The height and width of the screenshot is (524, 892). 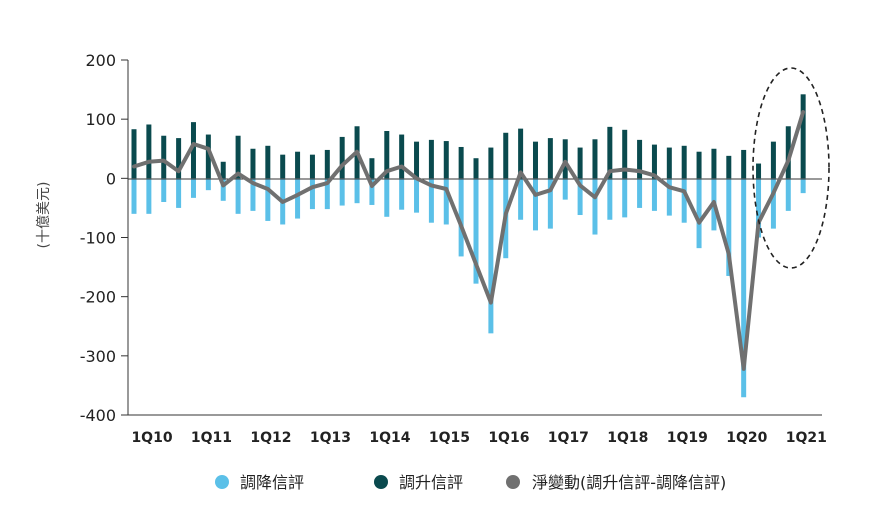 I want to click on x-tick-label: 1Q11, so click(x=211, y=438).